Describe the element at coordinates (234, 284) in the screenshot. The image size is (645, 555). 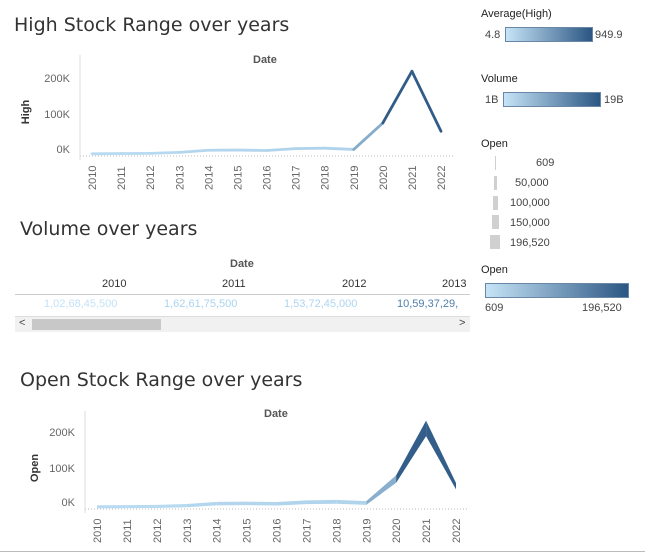
I see `volume-col-2011: 2011` at that location.